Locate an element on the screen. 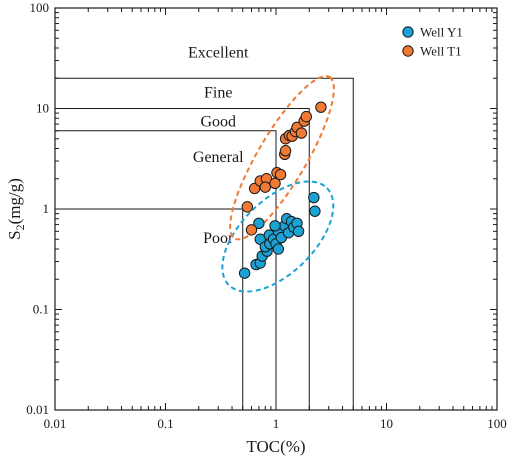 This screenshot has height=460, width=512. x-tick-label: 1 is located at coordinates (276, 423).